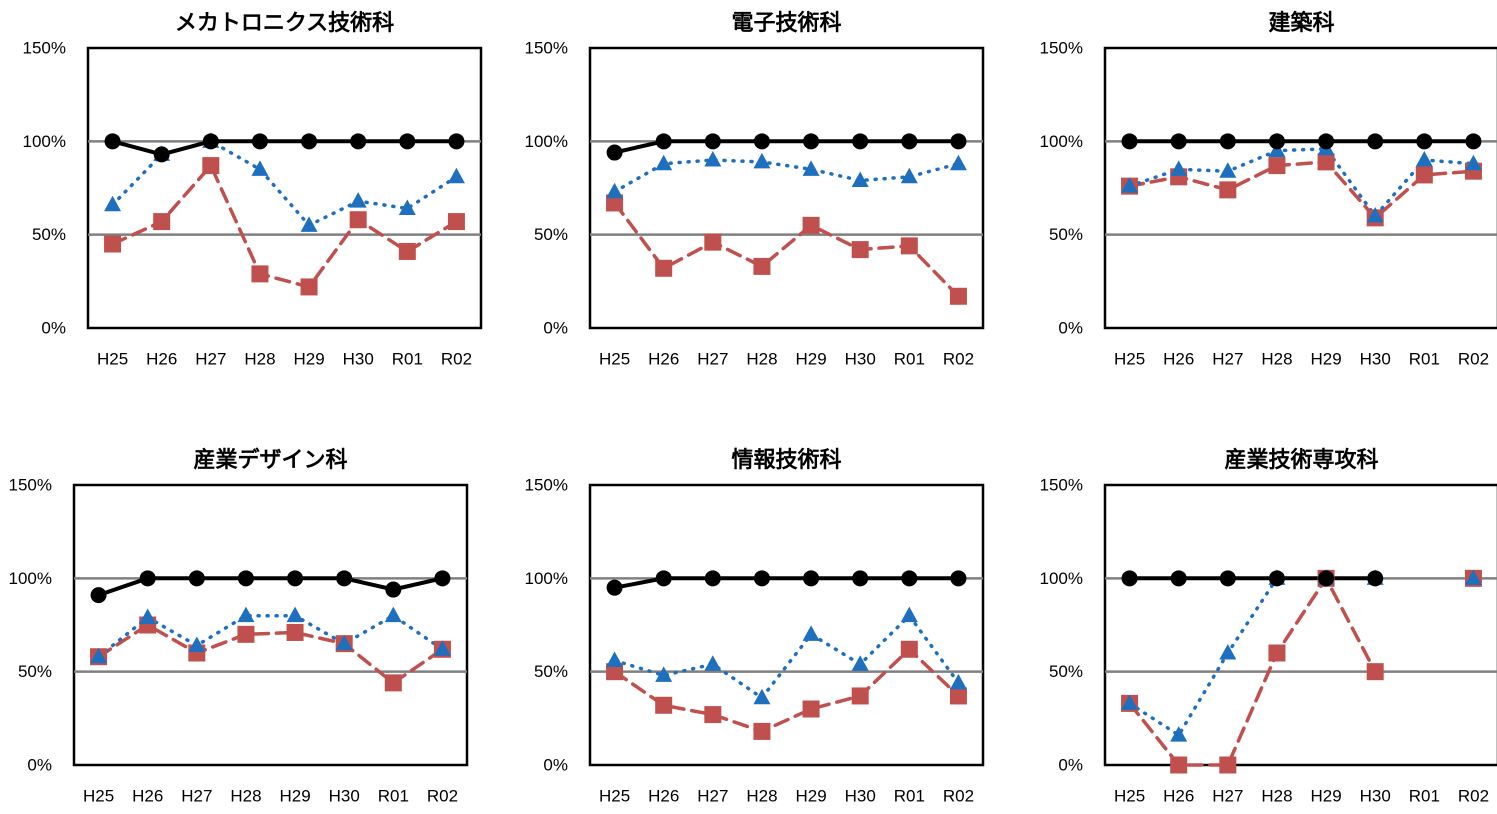 The width and height of the screenshot is (1497, 814). I want to click on chart-title: 情報技術科, so click(786, 460).